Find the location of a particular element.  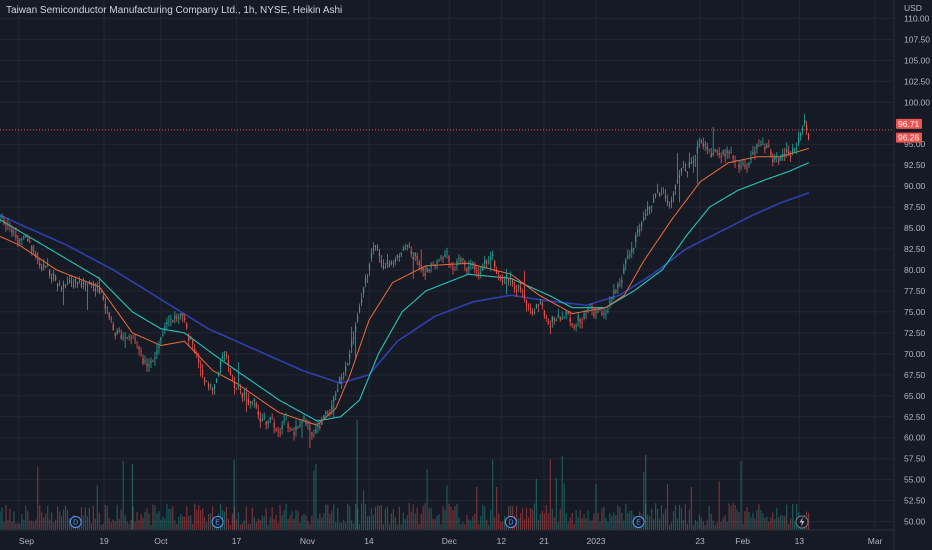

time-tick-label: Oct is located at coordinates (161, 541).